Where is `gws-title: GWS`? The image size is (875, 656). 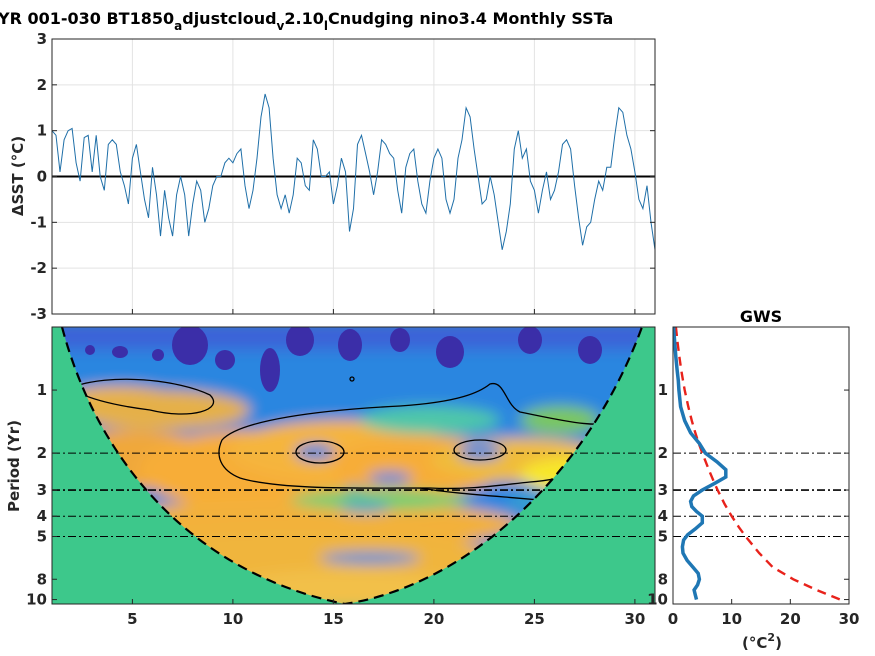 gws-title: GWS is located at coordinates (761, 316).